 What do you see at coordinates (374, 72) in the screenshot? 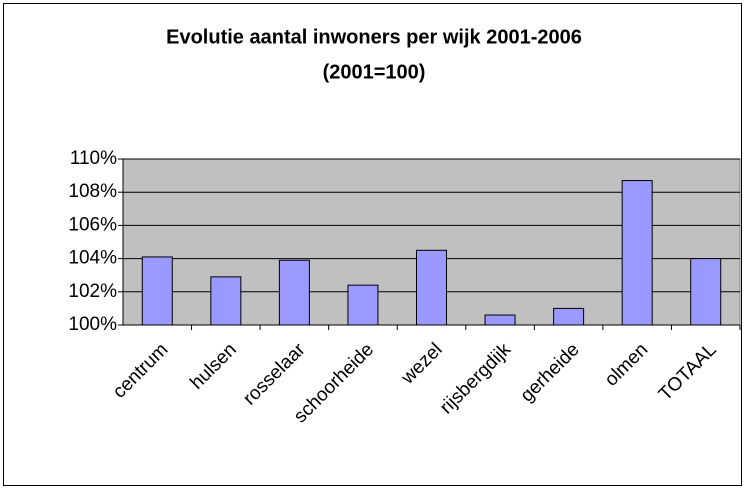
I see `chart-subtitle: (2001=100)` at bounding box center [374, 72].